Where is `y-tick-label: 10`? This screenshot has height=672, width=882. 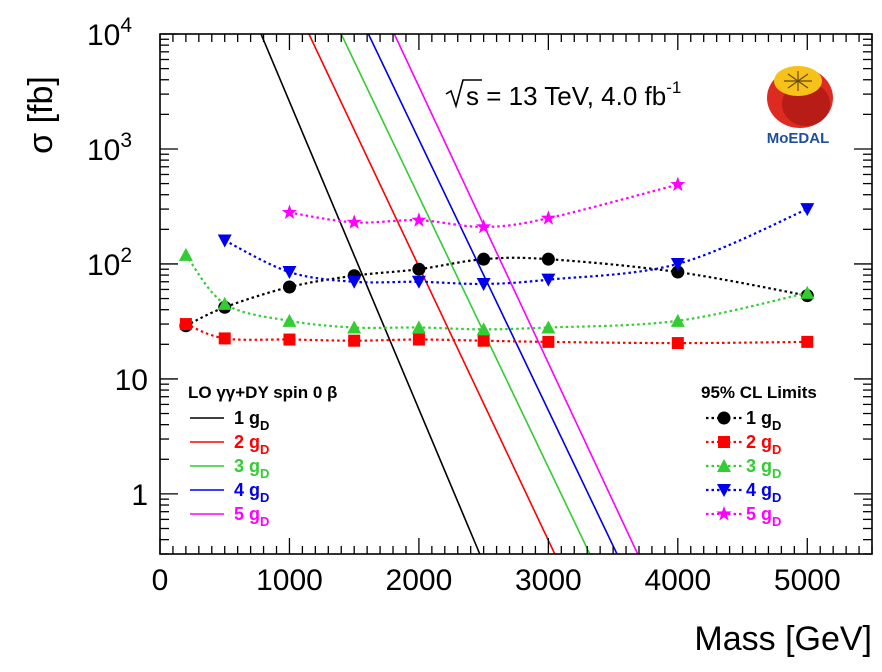 y-tick-label: 10 is located at coordinates (131, 380).